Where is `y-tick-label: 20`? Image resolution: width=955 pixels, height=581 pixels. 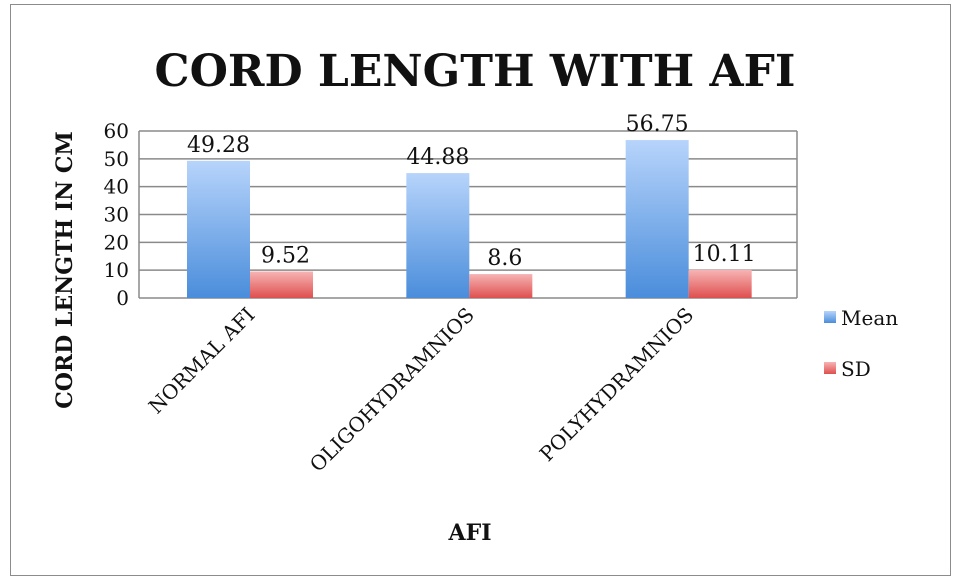 y-tick-label: 20 is located at coordinates (116, 242).